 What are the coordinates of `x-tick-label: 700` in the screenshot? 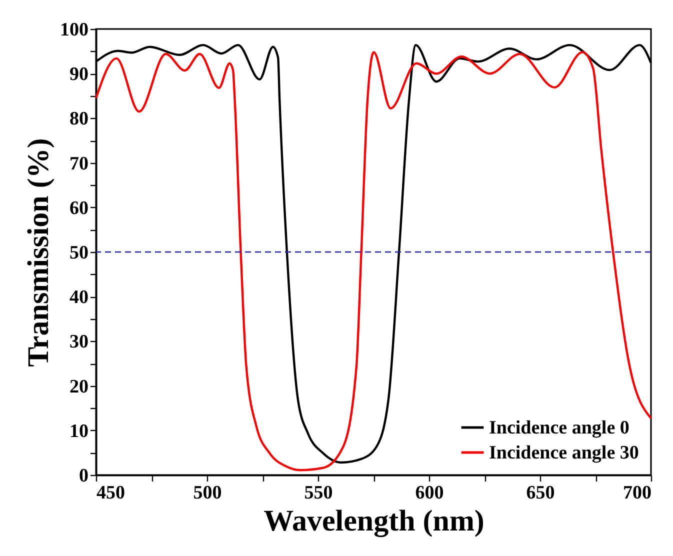 It's located at (637, 493).